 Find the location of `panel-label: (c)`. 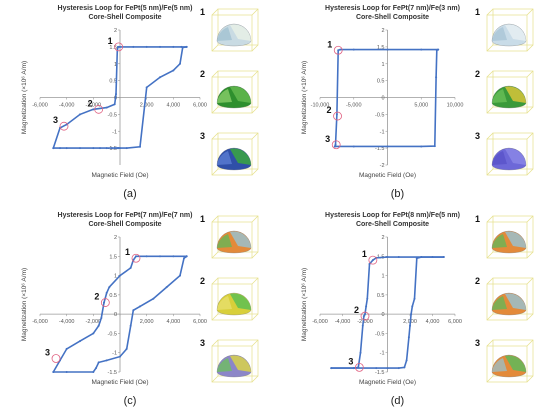

panel-label: (c) is located at coordinates (130, 401).